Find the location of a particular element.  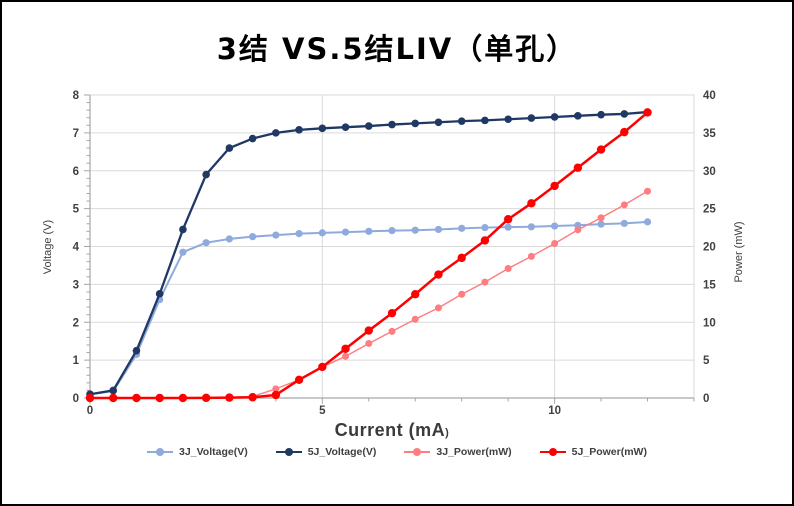

legend-marker-5j-voltage-icon is located at coordinates (288, 452).